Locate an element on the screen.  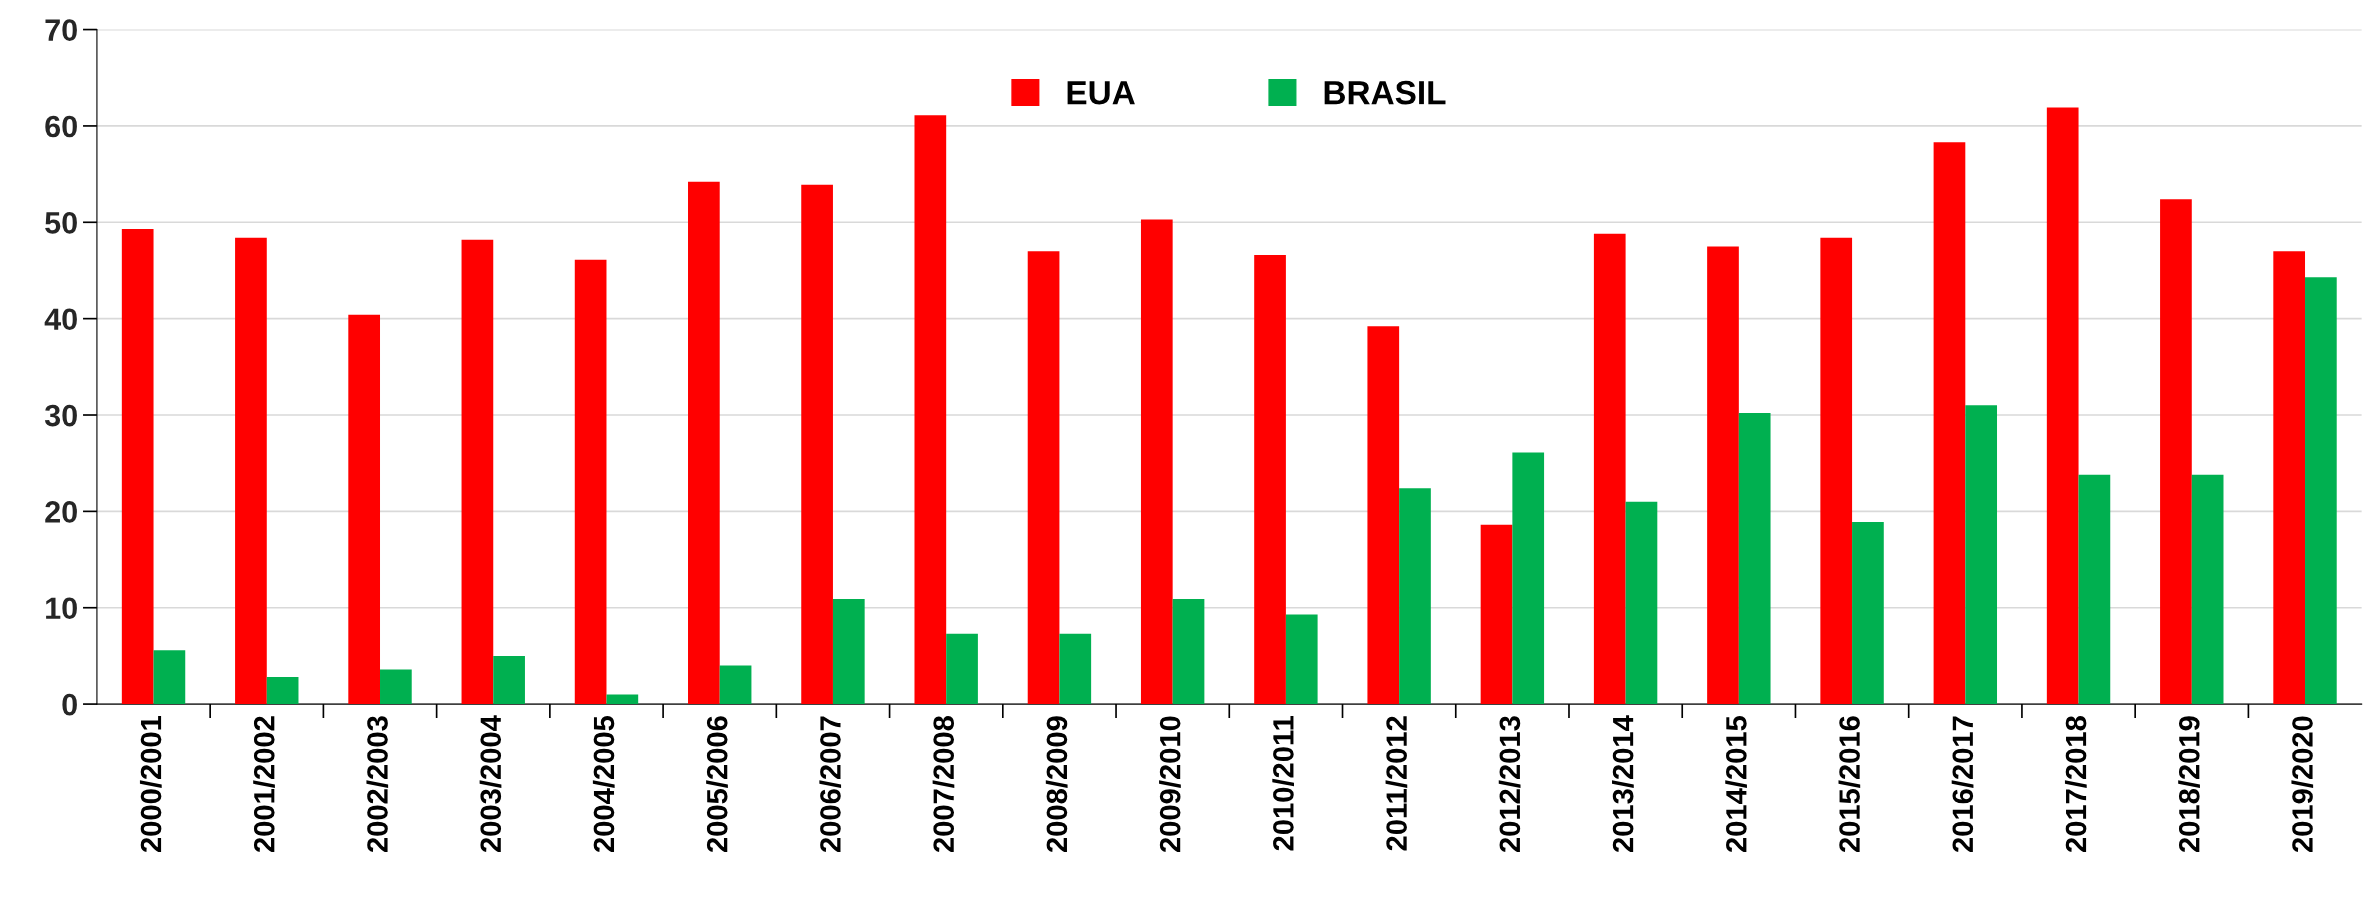
y-tick-label: 30 is located at coordinates (60, 415).